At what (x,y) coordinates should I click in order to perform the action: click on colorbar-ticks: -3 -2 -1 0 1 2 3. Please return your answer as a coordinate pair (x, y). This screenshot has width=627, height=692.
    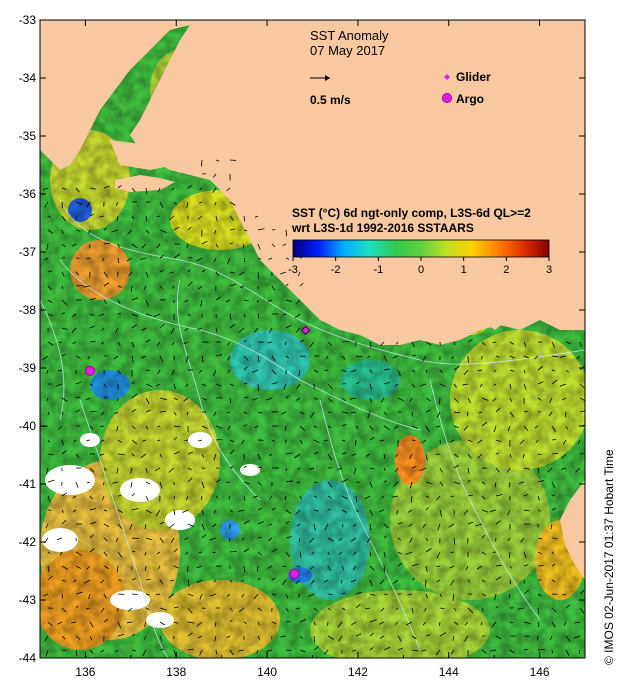
    Looking at the image, I should click on (420, 266).